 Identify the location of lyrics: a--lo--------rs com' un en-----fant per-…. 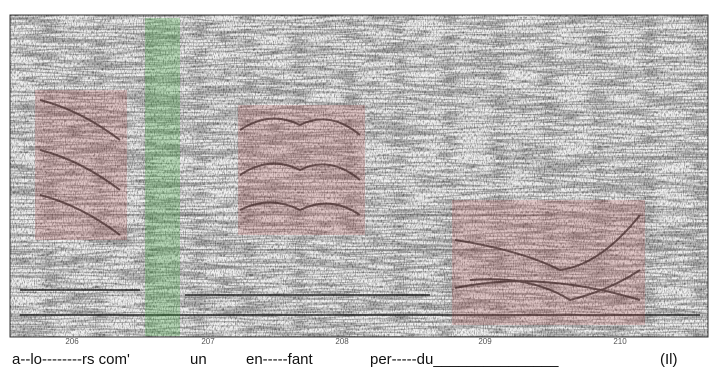
(345, 359).